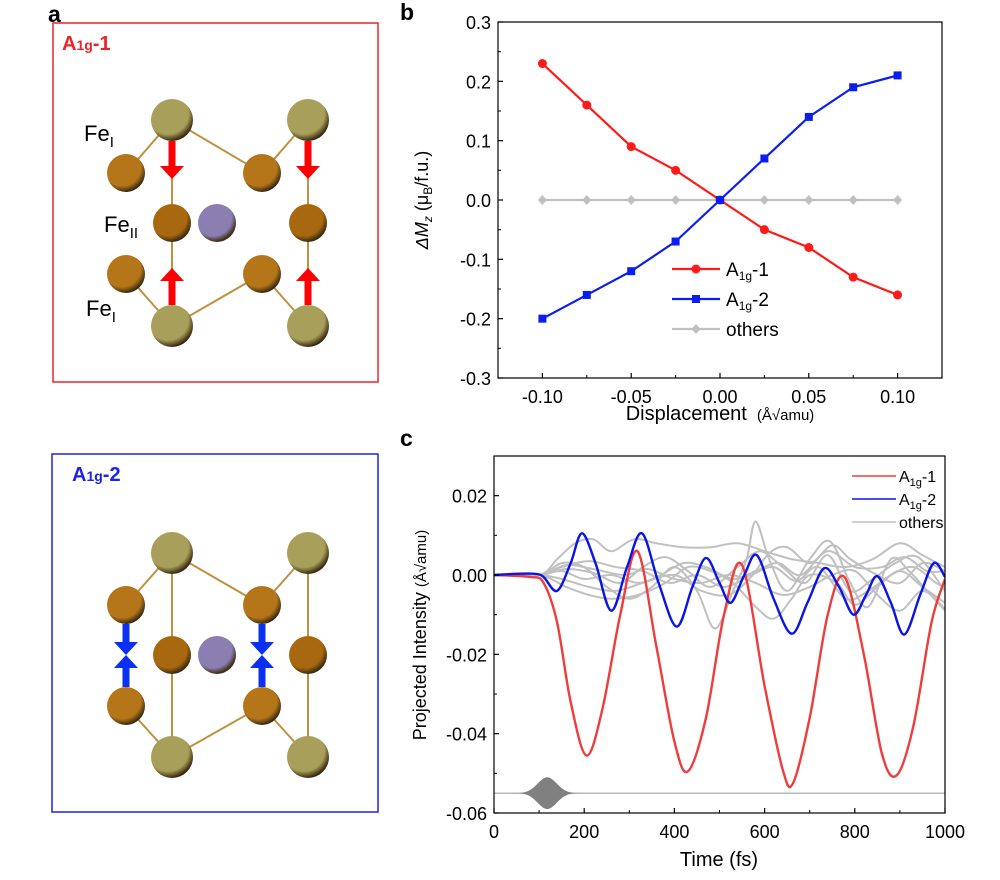  What do you see at coordinates (54, 14) in the screenshot?
I see `panel-label-a: a` at bounding box center [54, 14].